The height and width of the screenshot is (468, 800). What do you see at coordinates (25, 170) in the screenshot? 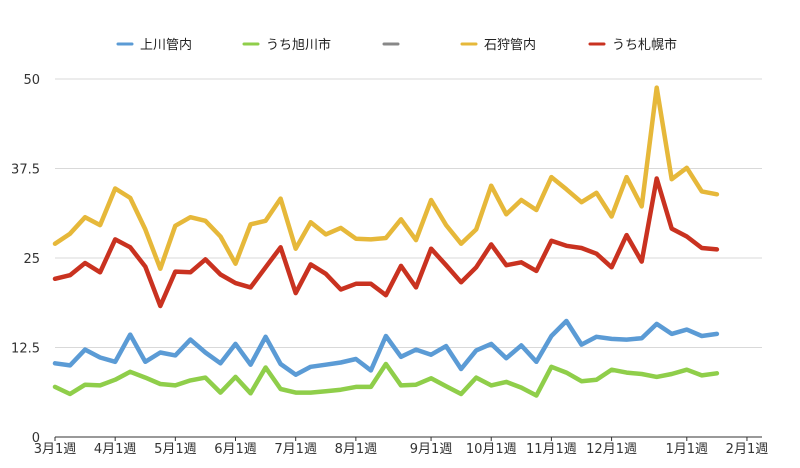
I see `y-tick-label: 37.5` at bounding box center [25, 170].